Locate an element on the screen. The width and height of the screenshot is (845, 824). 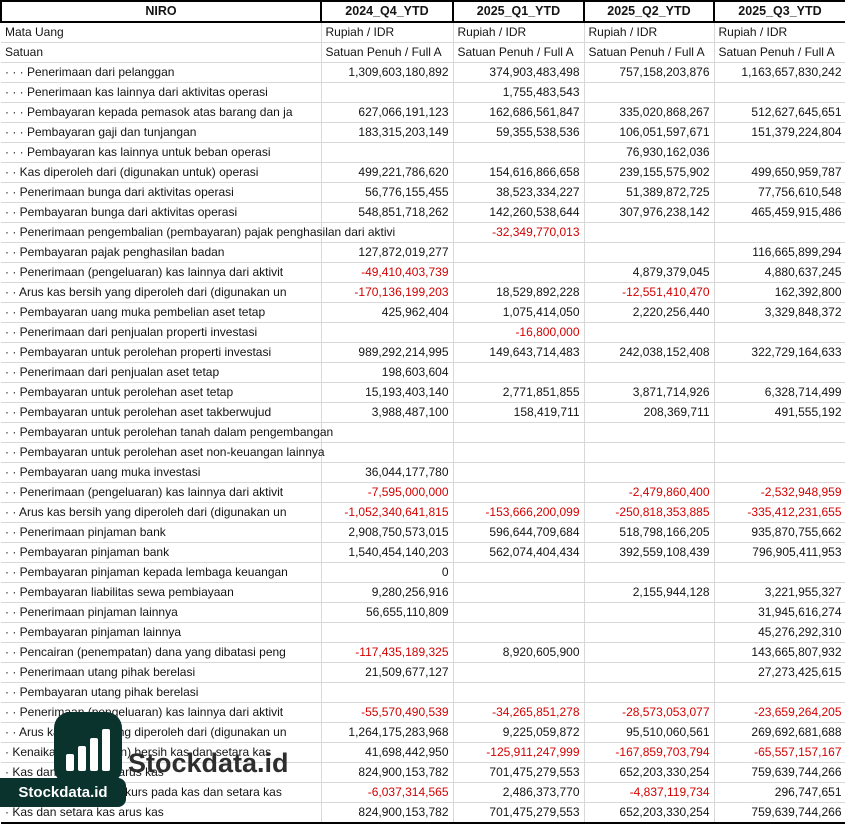
value-cell: 935,870,755,662 is located at coordinates (779, 532).